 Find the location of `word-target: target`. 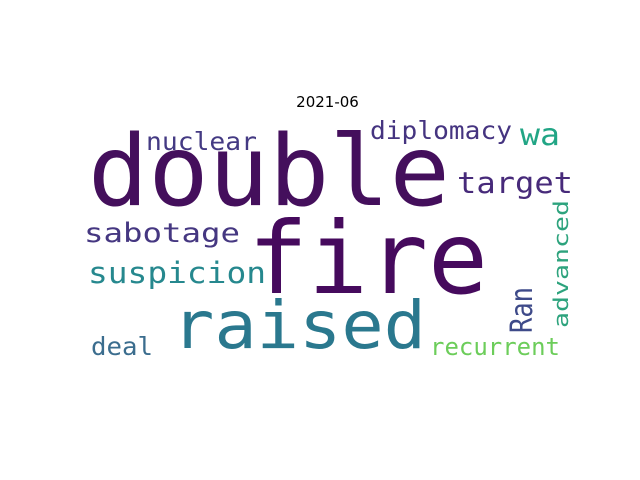

word-target: target is located at coordinates (515, 183).